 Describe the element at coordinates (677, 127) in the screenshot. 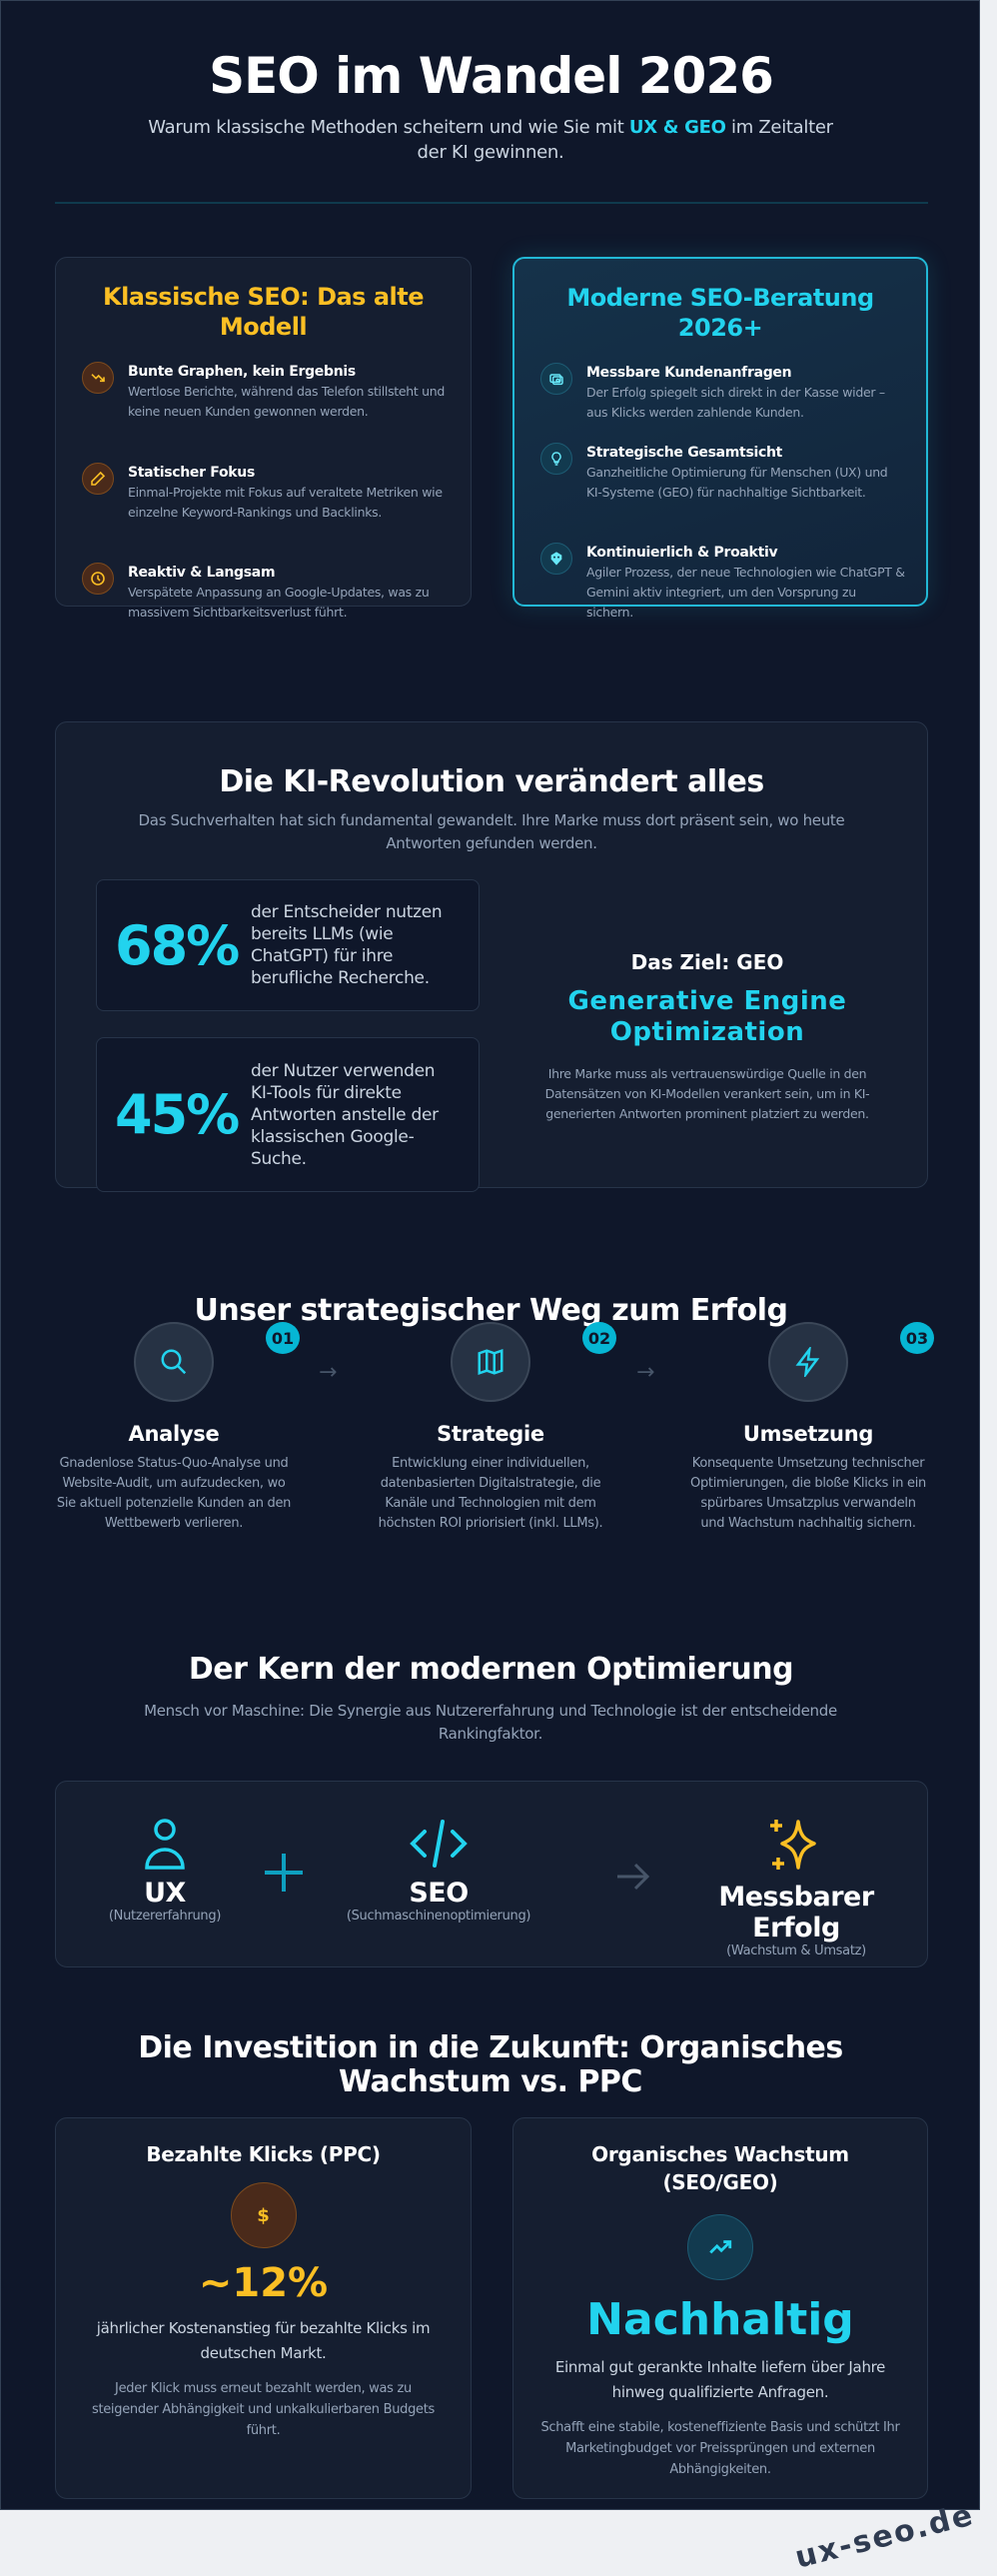

I see `subtitle-highlight: UX & GEO` at that location.